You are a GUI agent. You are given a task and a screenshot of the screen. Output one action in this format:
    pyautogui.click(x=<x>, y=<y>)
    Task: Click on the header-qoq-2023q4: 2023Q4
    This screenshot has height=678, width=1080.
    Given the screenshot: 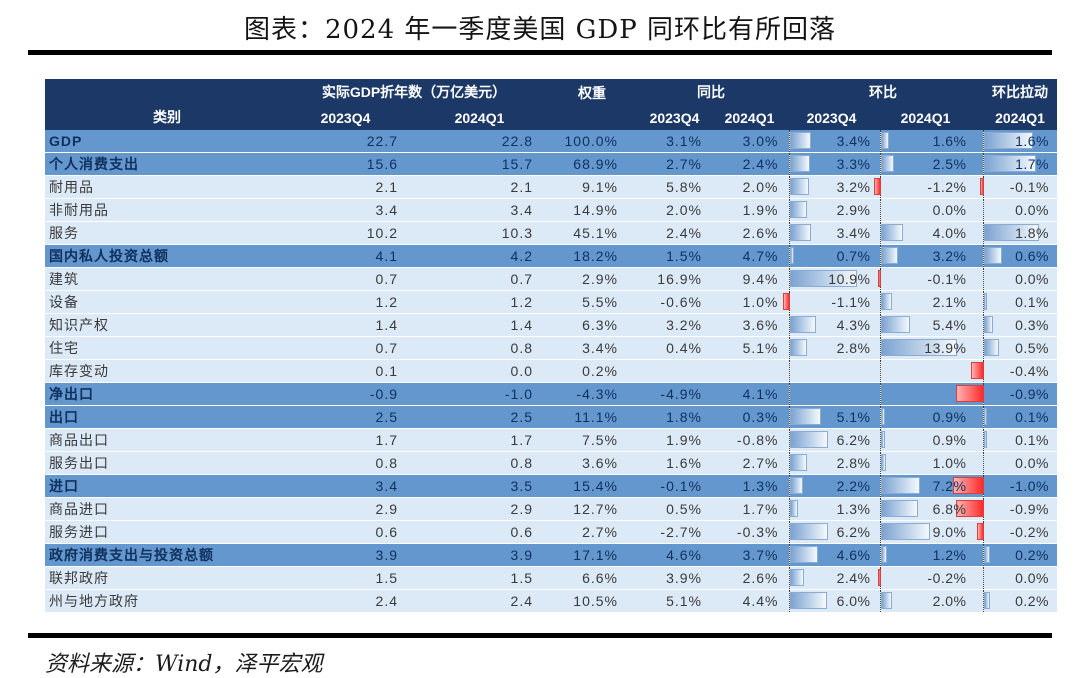 What is the action you would take?
    pyautogui.click(x=834, y=117)
    